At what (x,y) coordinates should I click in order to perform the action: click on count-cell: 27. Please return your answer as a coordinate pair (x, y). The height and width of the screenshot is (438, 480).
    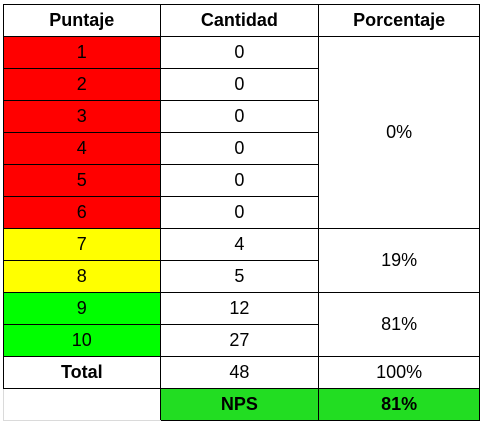
    Looking at the image, I should click on (239, 340).